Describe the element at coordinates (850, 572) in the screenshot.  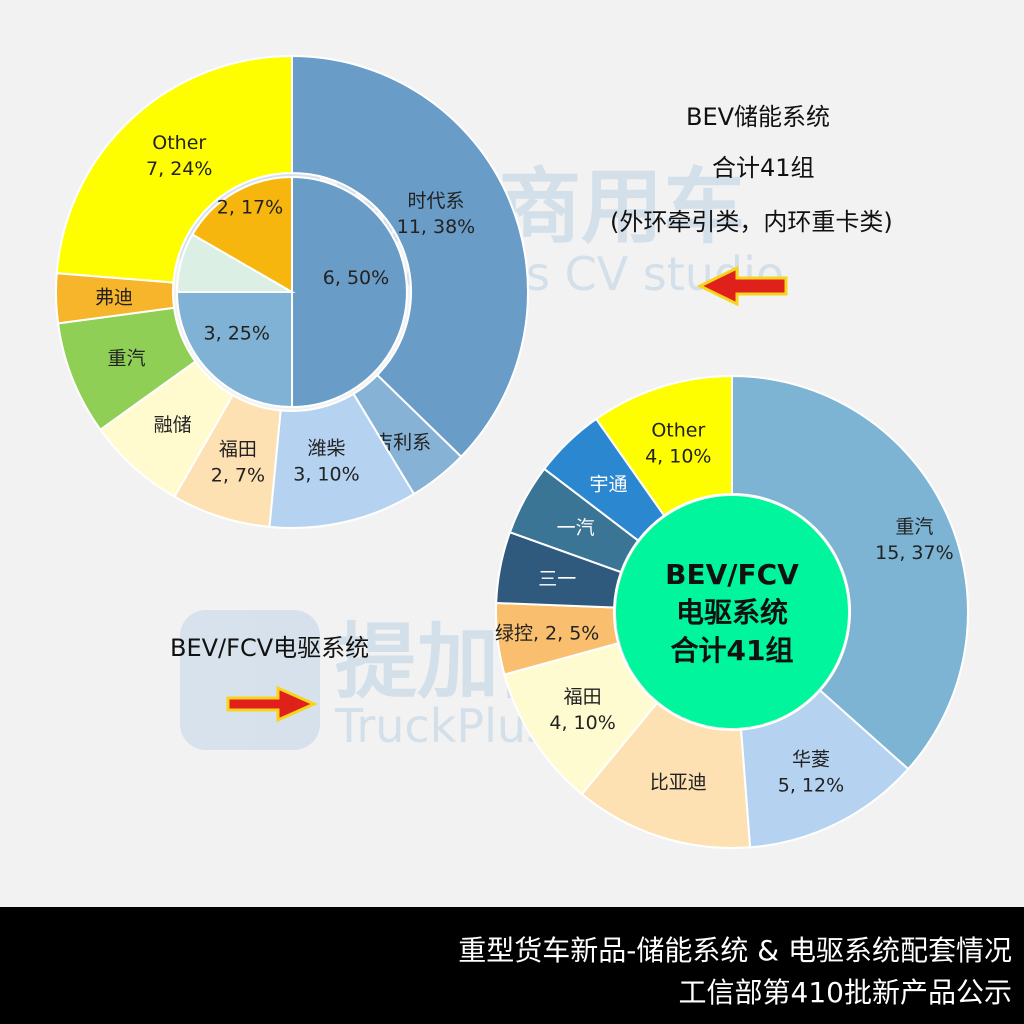
I see `drive-ring-slice-0-重汽` at that location.